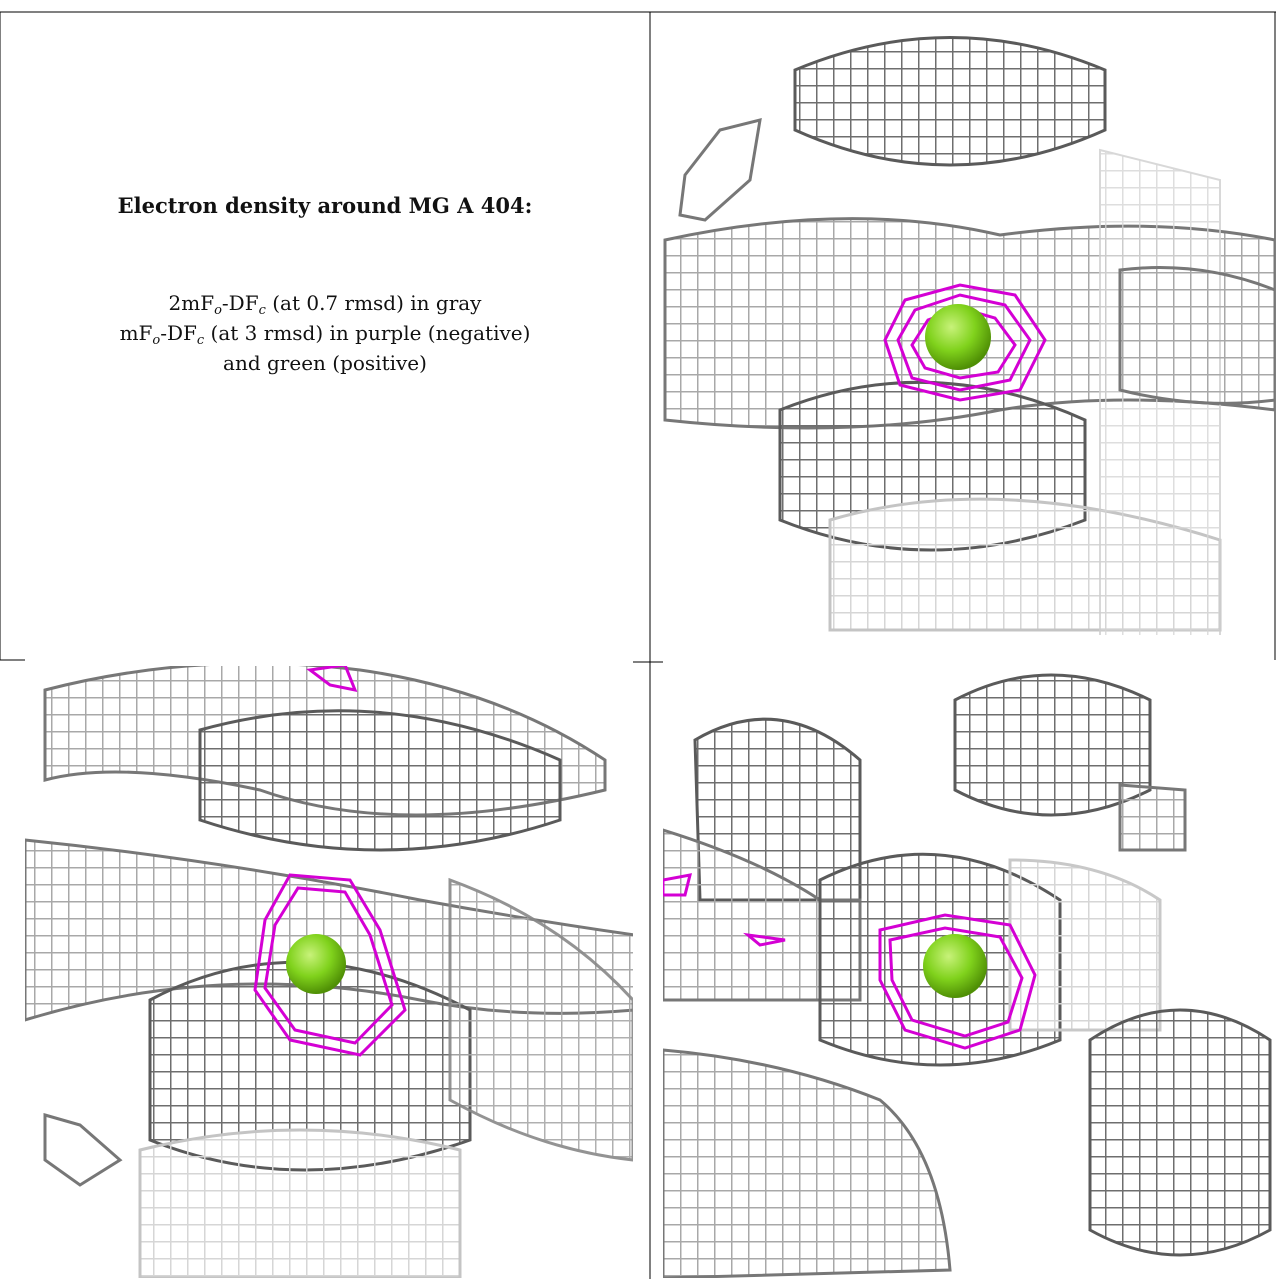 The image size is (1276, 1279). Describe the element at coordinates (325, 304) in the screenshot. I see `caption-gray-legend: 2mFo-DFc (at 0.7 rmsd) in gray` at that location.